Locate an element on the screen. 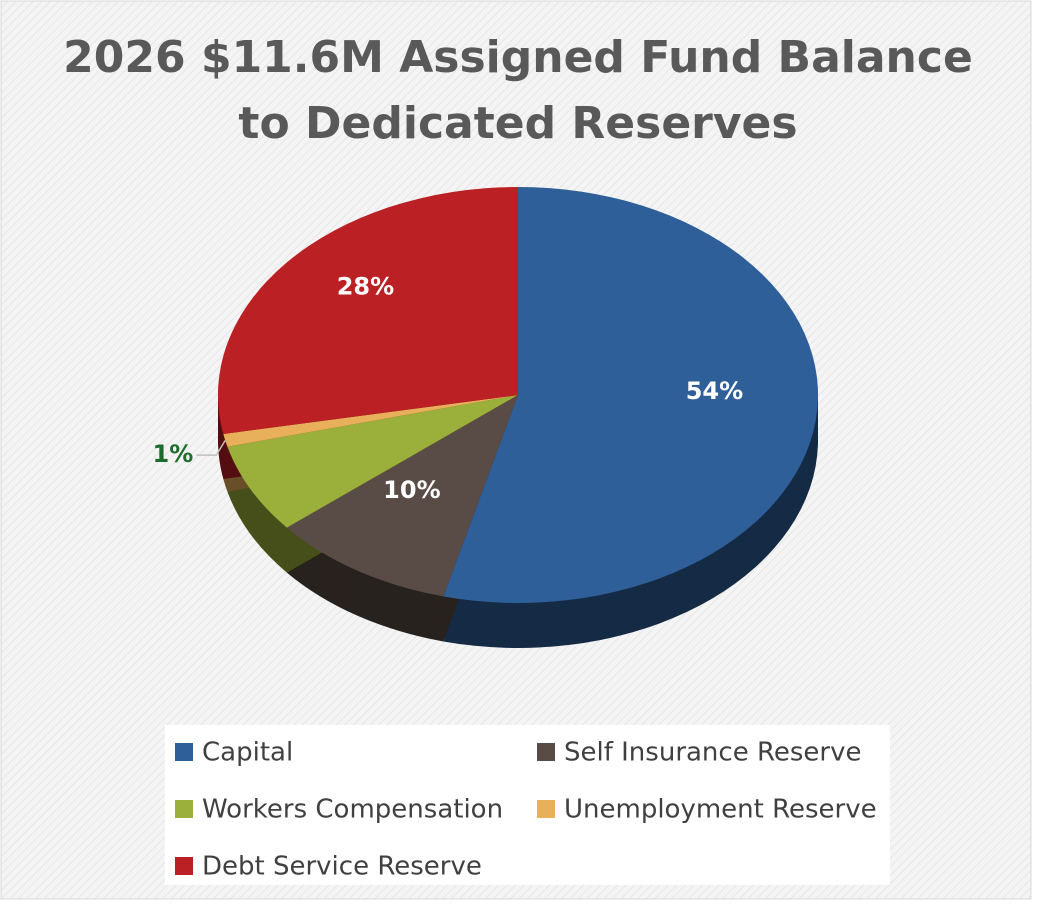  legend-box is located at coordinates (527, 805).